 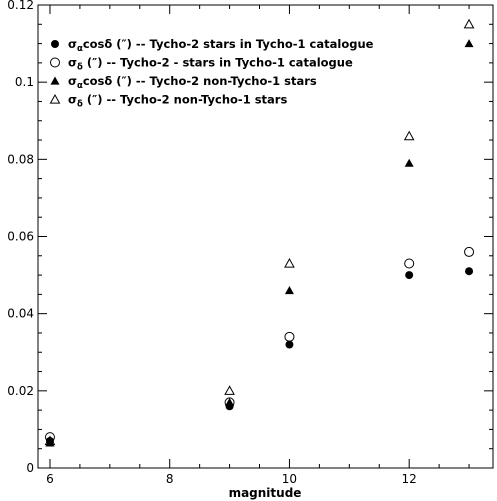 What do you see at coordinates (20, 391) in the screenshot?
I see `y-tick-label: 0.02` at bounding box center [20, 391].